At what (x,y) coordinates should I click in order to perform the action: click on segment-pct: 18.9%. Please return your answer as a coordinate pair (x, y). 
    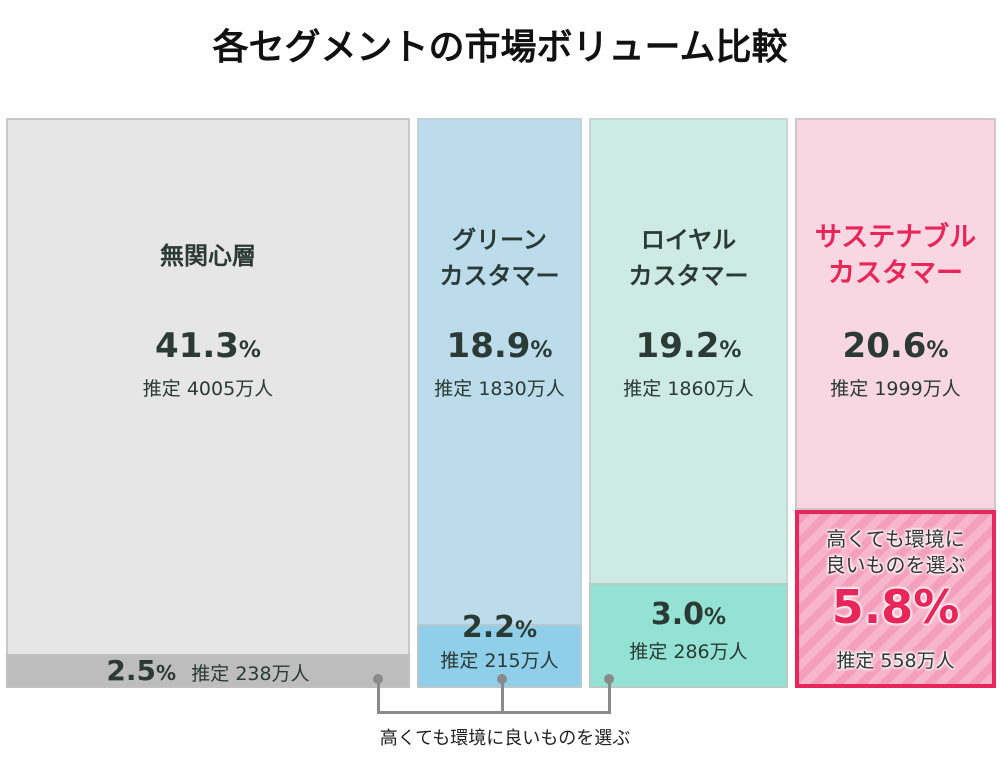
    Looking at the image, I should click on (499, 346).